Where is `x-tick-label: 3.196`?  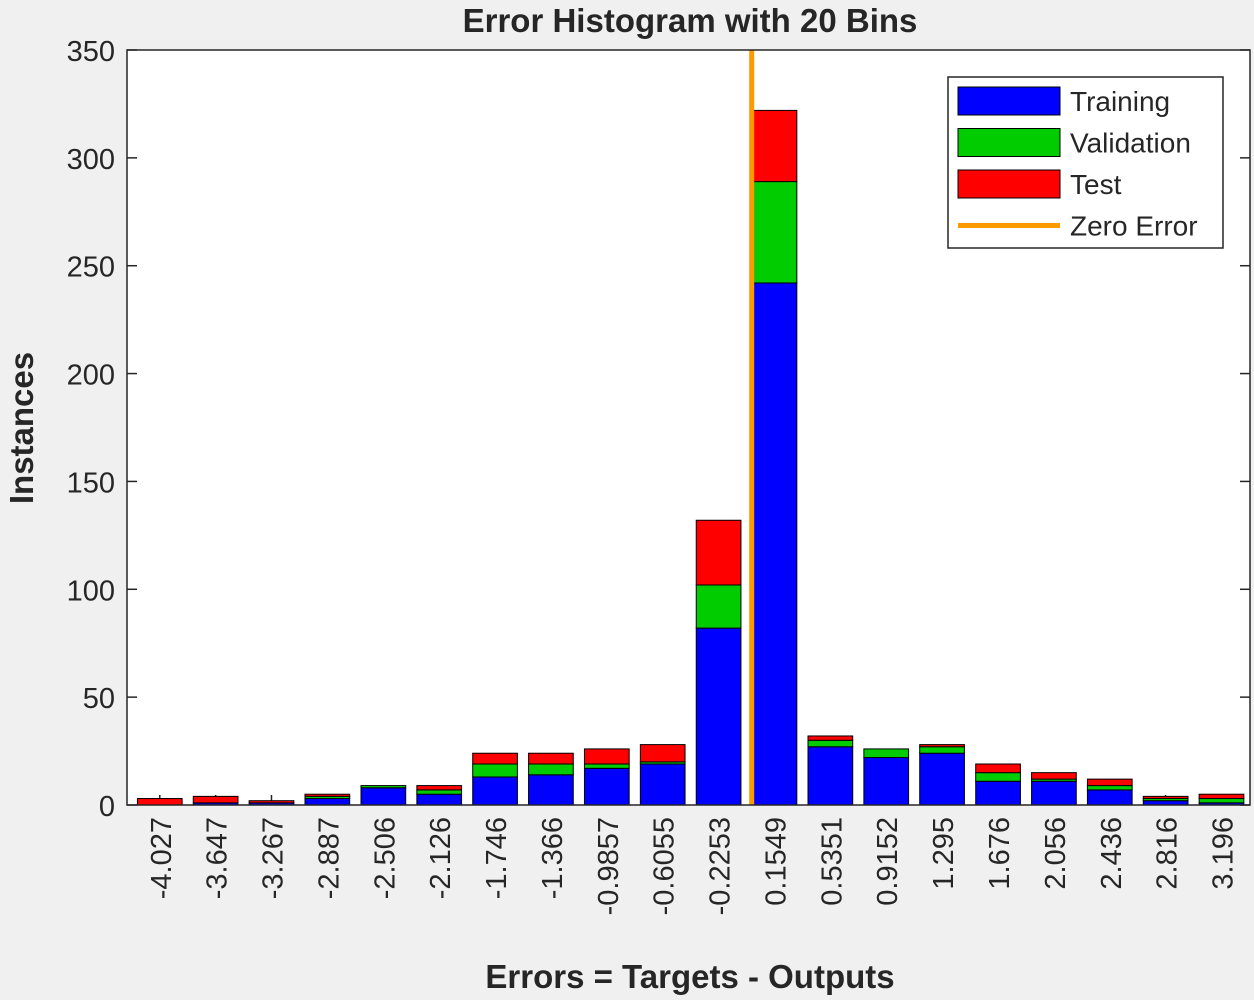
x-tick-label: 3.196 is located at coordinates (1223, 853).